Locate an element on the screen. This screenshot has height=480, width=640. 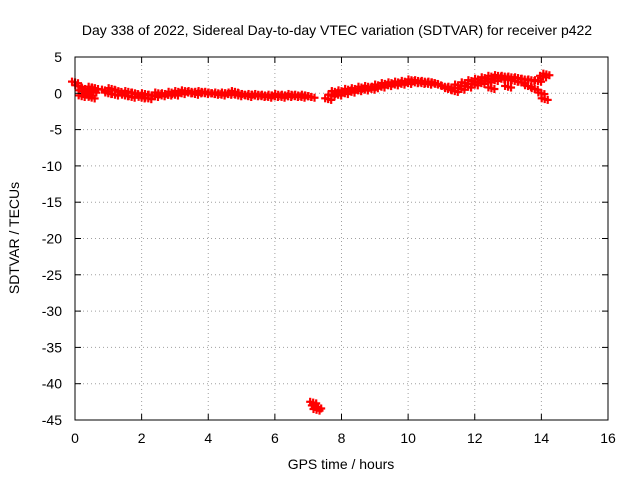
x-tick-label: 8 is located at coordinates (342, 438).